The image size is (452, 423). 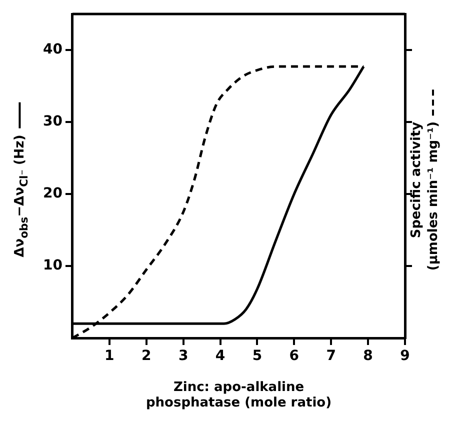 What do you see at coordinates (239, 395) in the screenshot?
I see `x-axis-title: Zinc: apo-alkaline phosphatase (mole ratio)` at bounding box center [239, 395].